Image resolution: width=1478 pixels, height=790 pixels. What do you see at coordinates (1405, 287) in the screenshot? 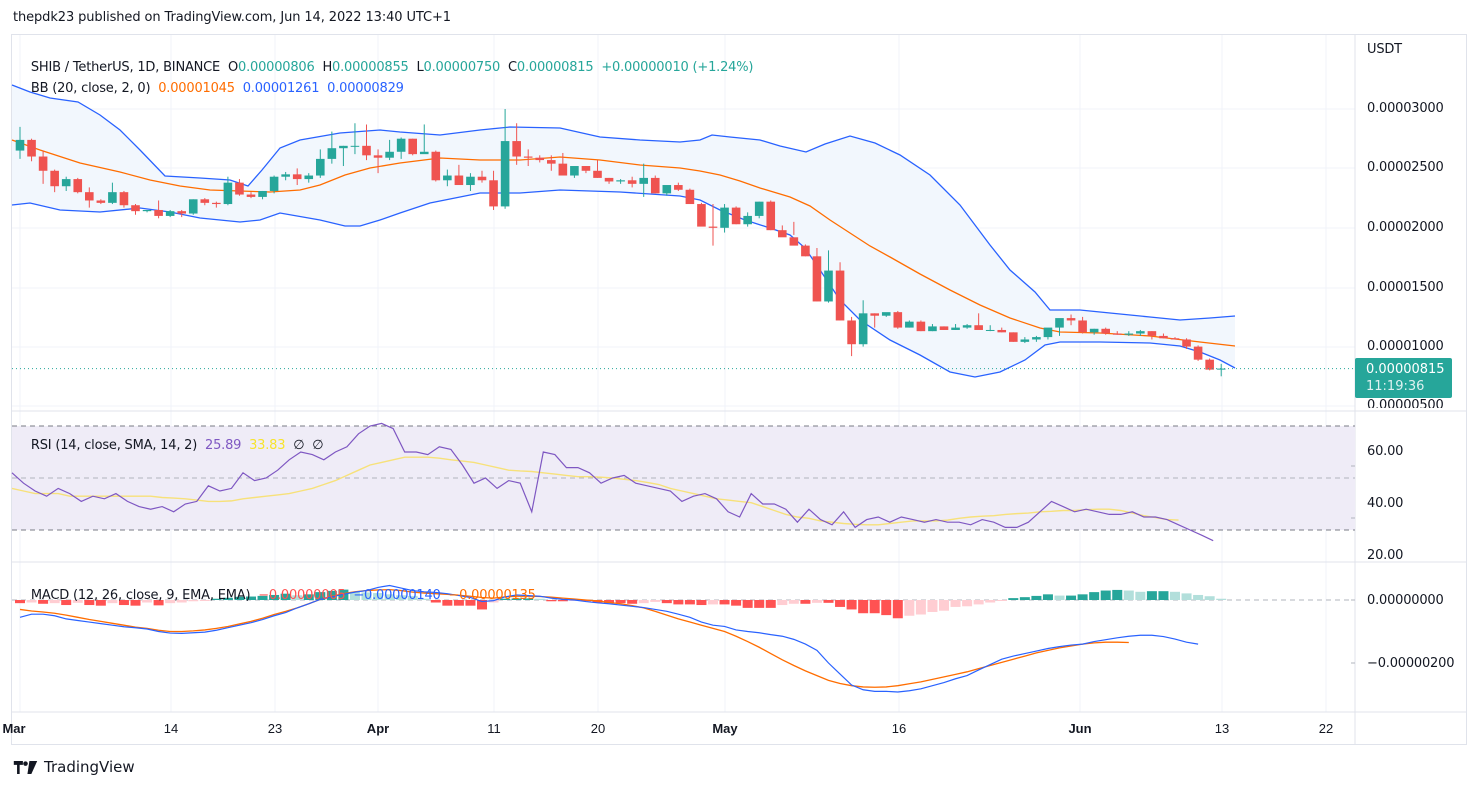
I see `price-tick: 0.00001500` at bounding box center [1405, 287].